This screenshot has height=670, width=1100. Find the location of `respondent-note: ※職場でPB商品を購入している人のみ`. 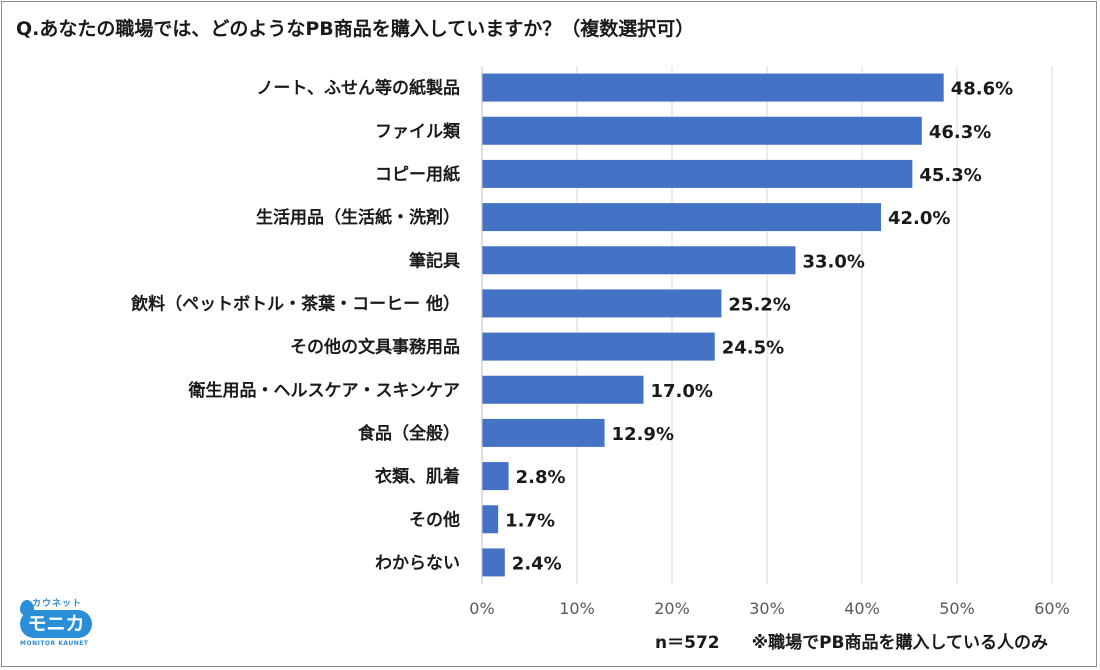

respondent-note: ※職場でPB商品を購入している人のみ is located at coordinates (899, 643).